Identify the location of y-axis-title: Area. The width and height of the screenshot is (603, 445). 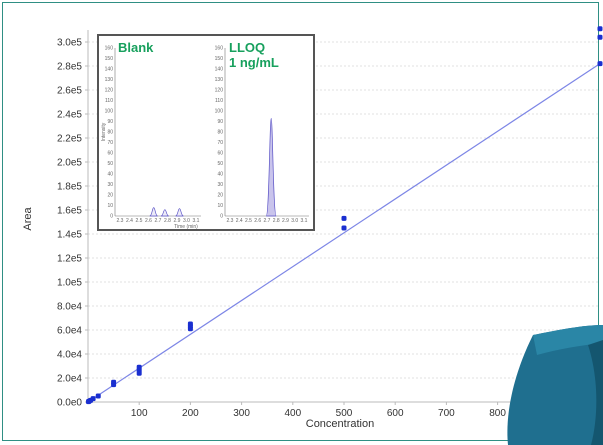
(28, 219).